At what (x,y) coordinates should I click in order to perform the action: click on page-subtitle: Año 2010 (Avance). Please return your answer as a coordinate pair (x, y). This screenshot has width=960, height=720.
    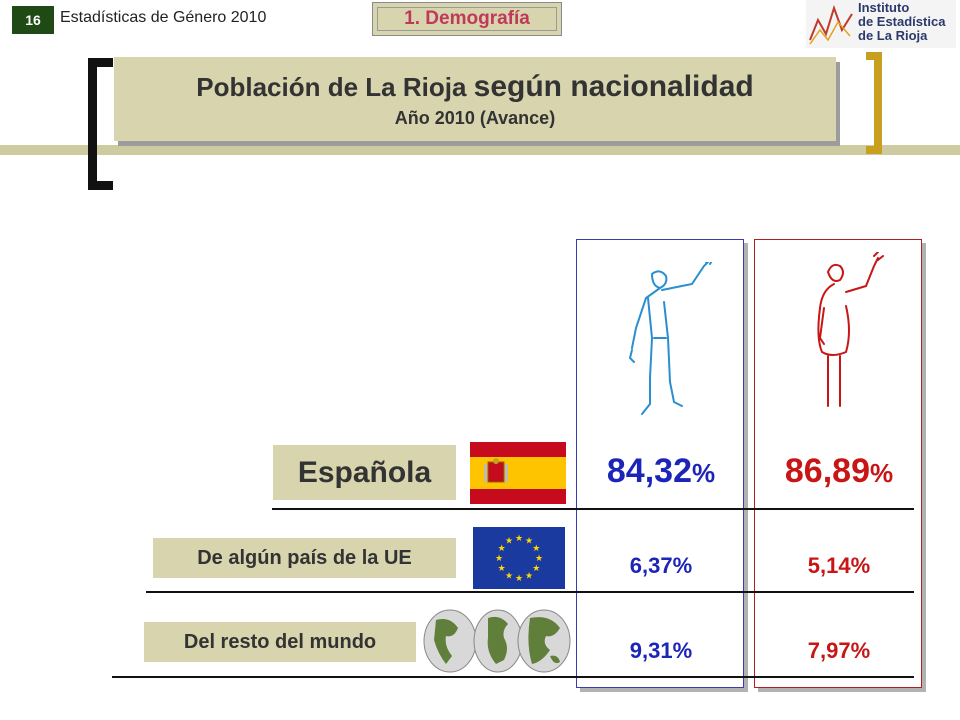
    Looking at the image, I should click on (475, 118).